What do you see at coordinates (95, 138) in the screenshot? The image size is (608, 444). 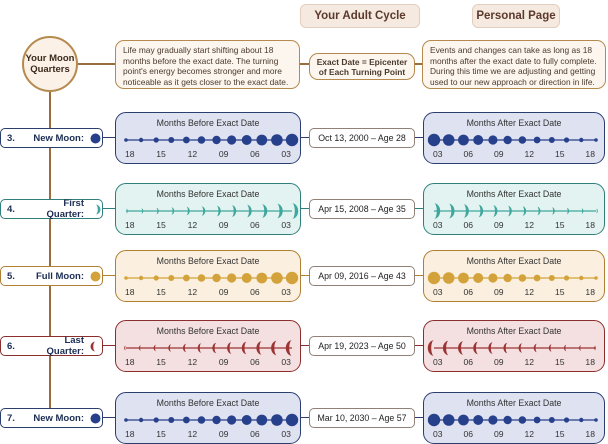 I see `new-moon-icon` at bounding box center [95, 138].